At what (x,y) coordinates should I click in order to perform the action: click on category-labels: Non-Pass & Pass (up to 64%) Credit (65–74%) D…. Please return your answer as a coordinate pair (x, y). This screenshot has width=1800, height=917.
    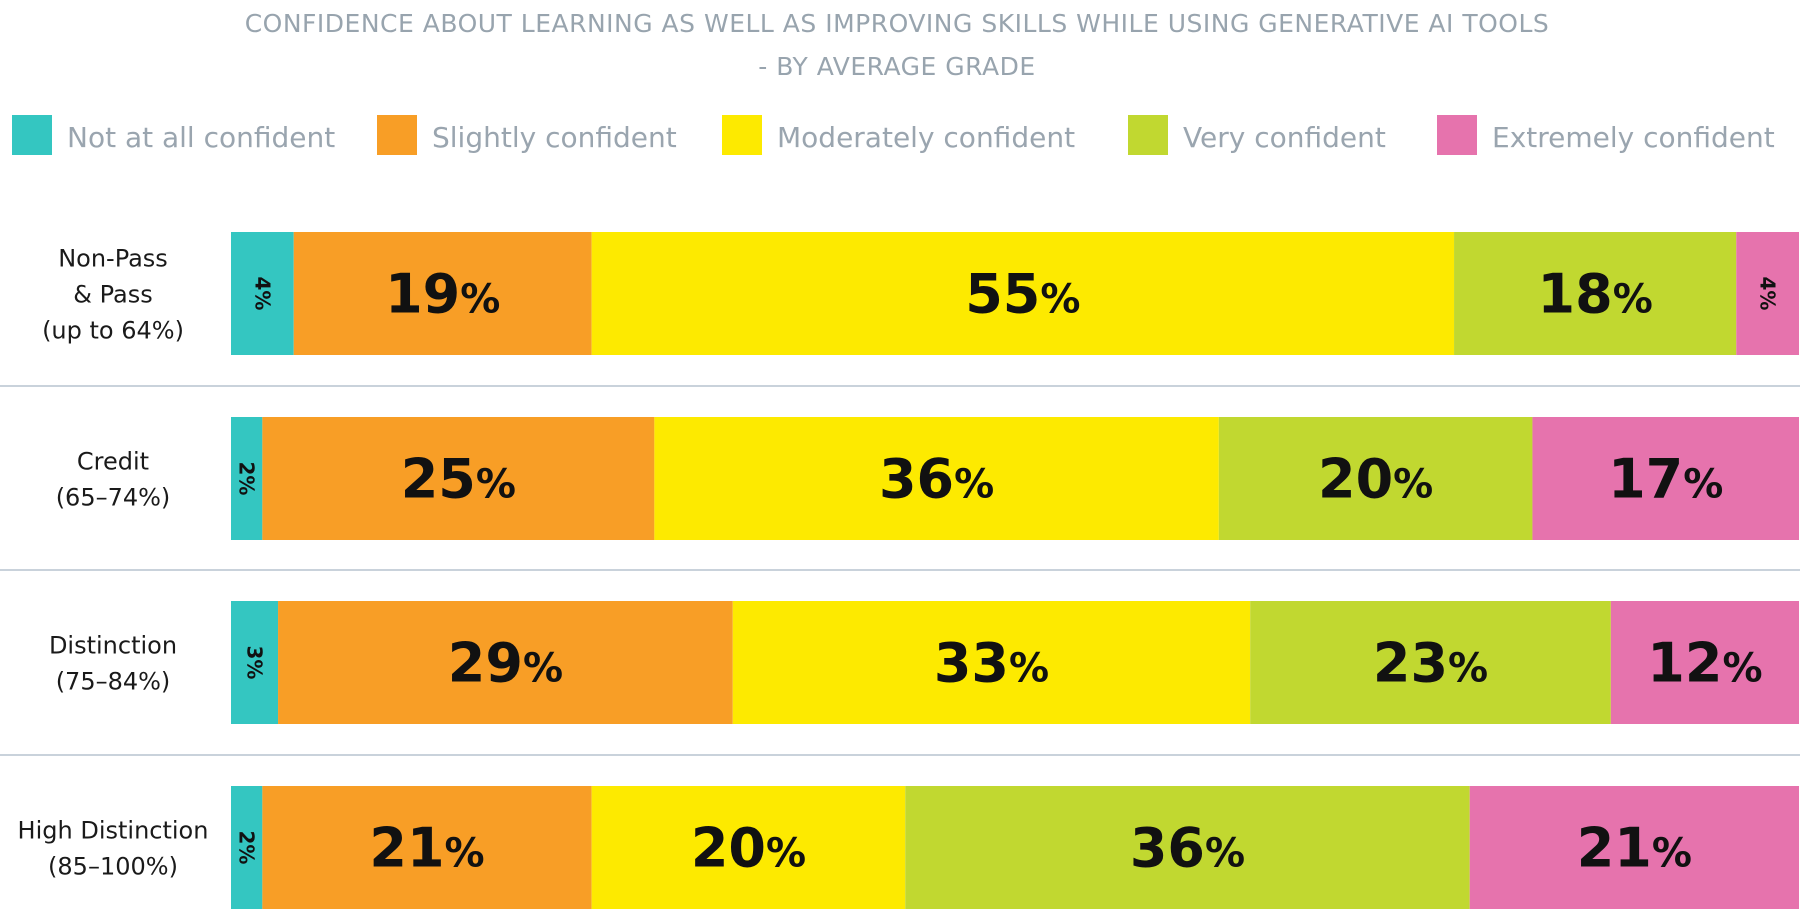
    Looking at the image, I should click on (113, 563).